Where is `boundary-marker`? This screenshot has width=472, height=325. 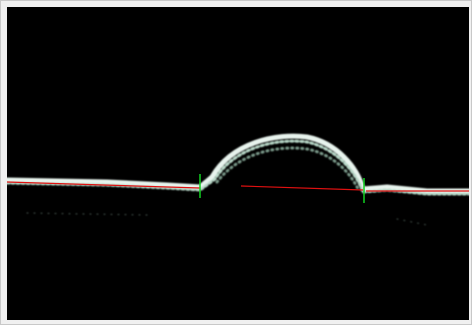 boundary-marker is located at coordinates (282, 188).